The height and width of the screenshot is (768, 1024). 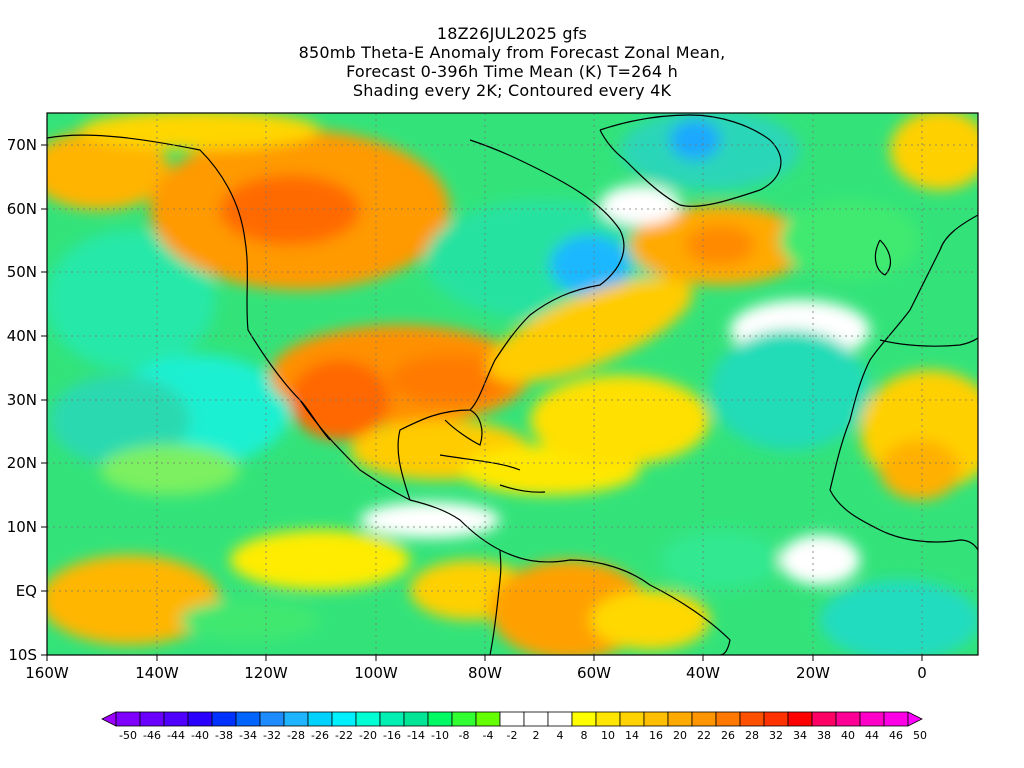 I want to click on colorbar-label: 28, so click(x=752, y=735).